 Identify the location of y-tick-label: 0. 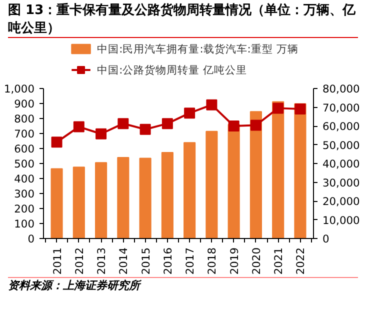
(31, 239).